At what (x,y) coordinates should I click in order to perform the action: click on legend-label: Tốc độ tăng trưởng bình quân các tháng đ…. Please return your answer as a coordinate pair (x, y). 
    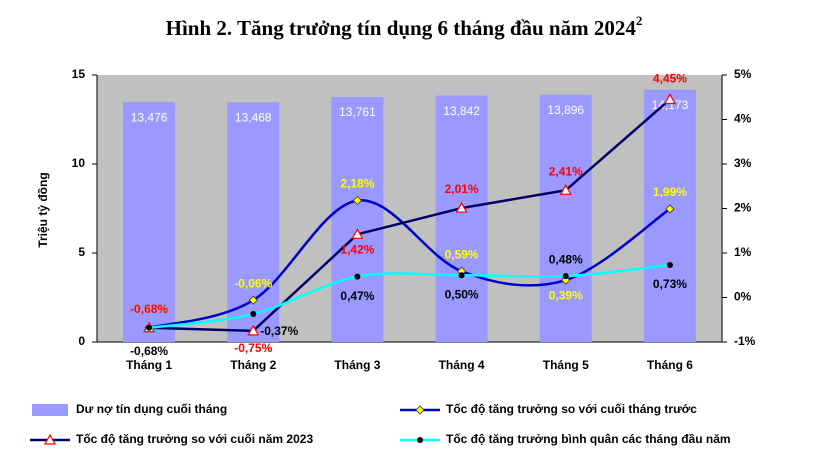
    Looking at the image, I should click on (588, 439).